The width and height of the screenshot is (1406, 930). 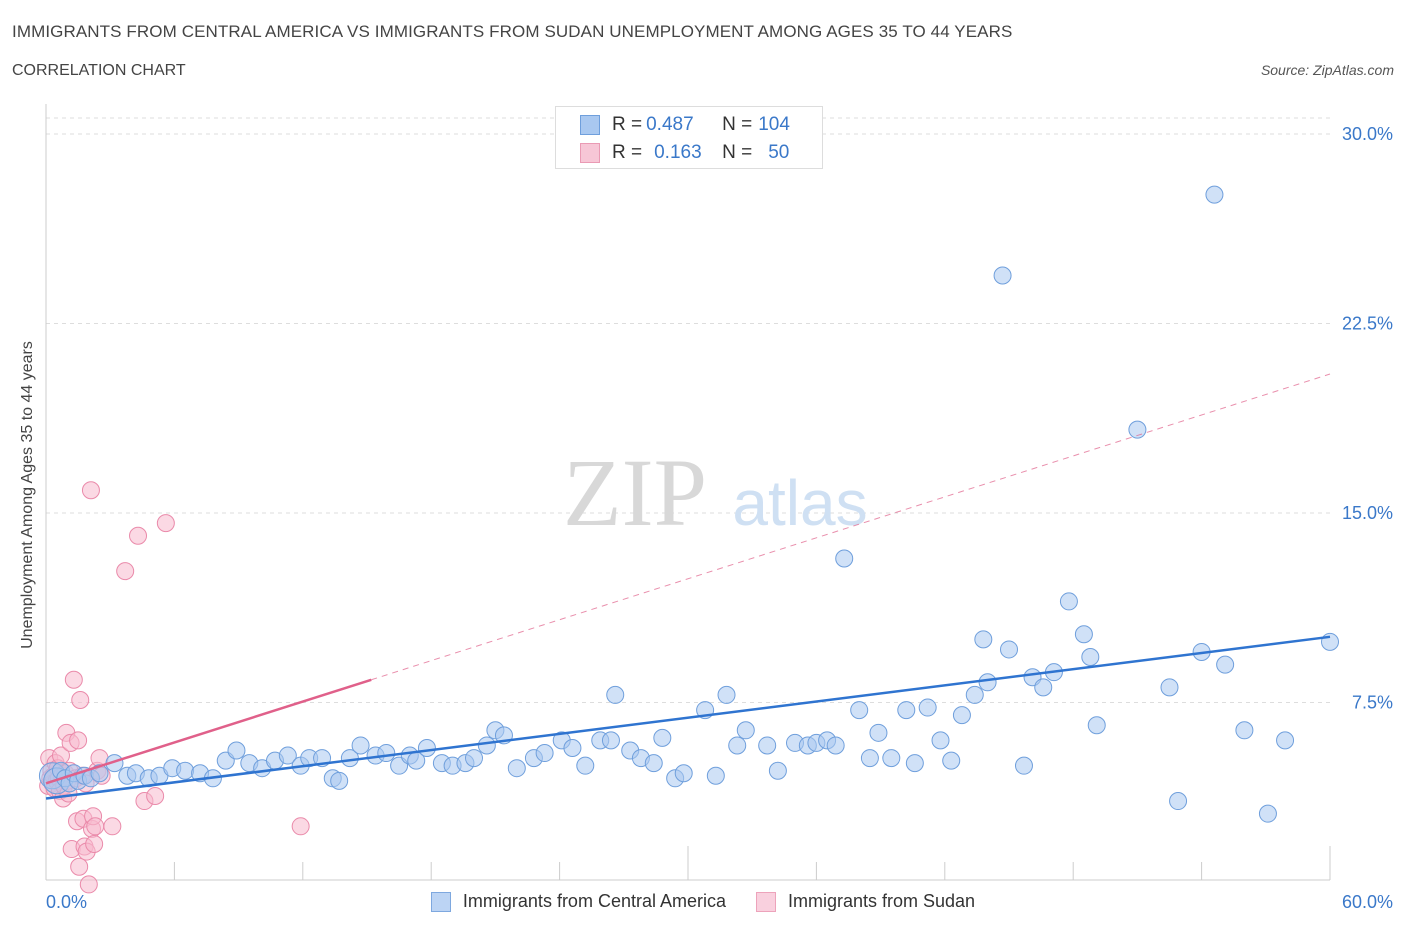 What do you see at coordinates (1327, 70) in the screenshot?
I see `source-credit: Source: ZipAtlas.com` at bounding box center [1327, 70].